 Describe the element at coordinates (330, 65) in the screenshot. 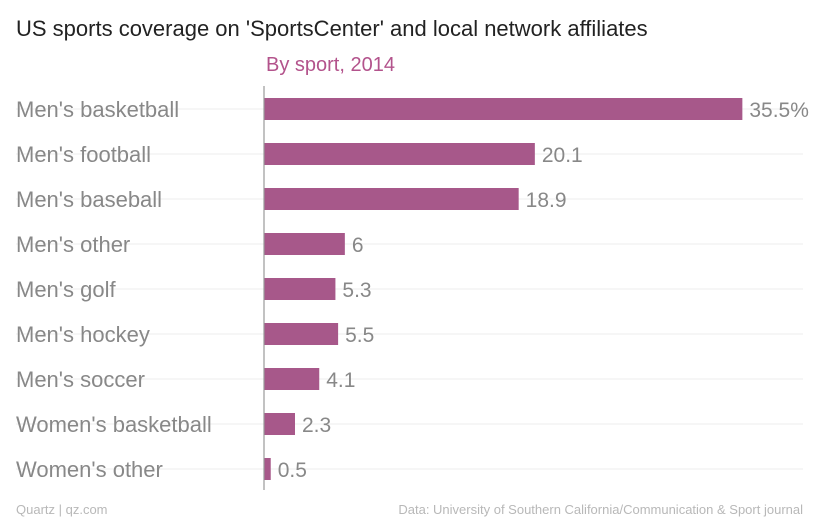

I see `chart-subtitle: By sport, 2014` at that location.